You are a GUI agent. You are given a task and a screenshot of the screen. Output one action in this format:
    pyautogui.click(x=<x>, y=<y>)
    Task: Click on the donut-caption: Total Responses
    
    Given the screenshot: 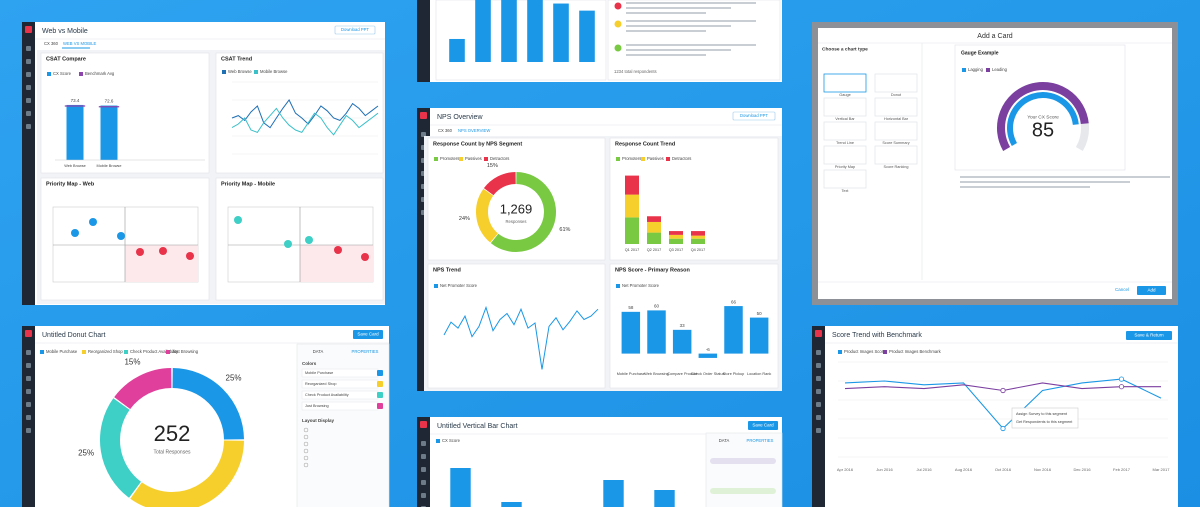 What is the action you would take?
    pyautogui.click(x=172, y=452)
    